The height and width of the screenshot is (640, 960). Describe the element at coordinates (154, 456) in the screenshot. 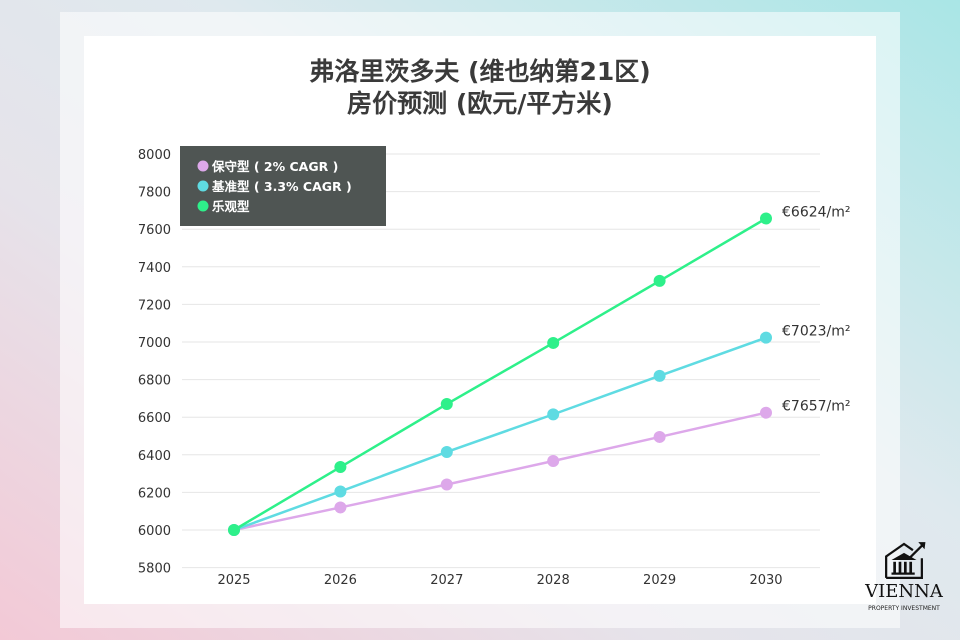

I see `y-tick-label: 6400` at that location.